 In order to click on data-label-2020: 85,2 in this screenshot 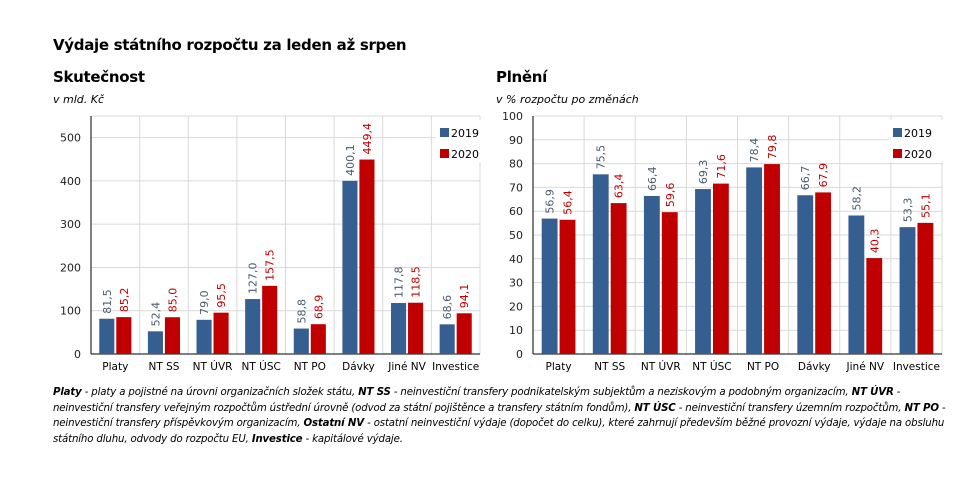, I will do `click(124, 300)`.